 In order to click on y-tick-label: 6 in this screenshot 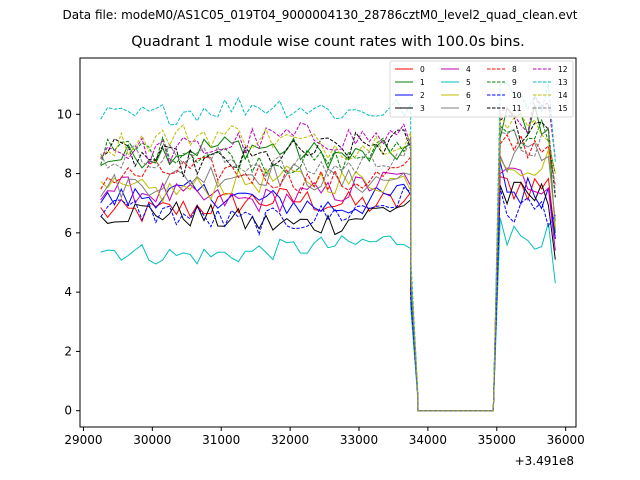, I will do `click(68, 233)`.